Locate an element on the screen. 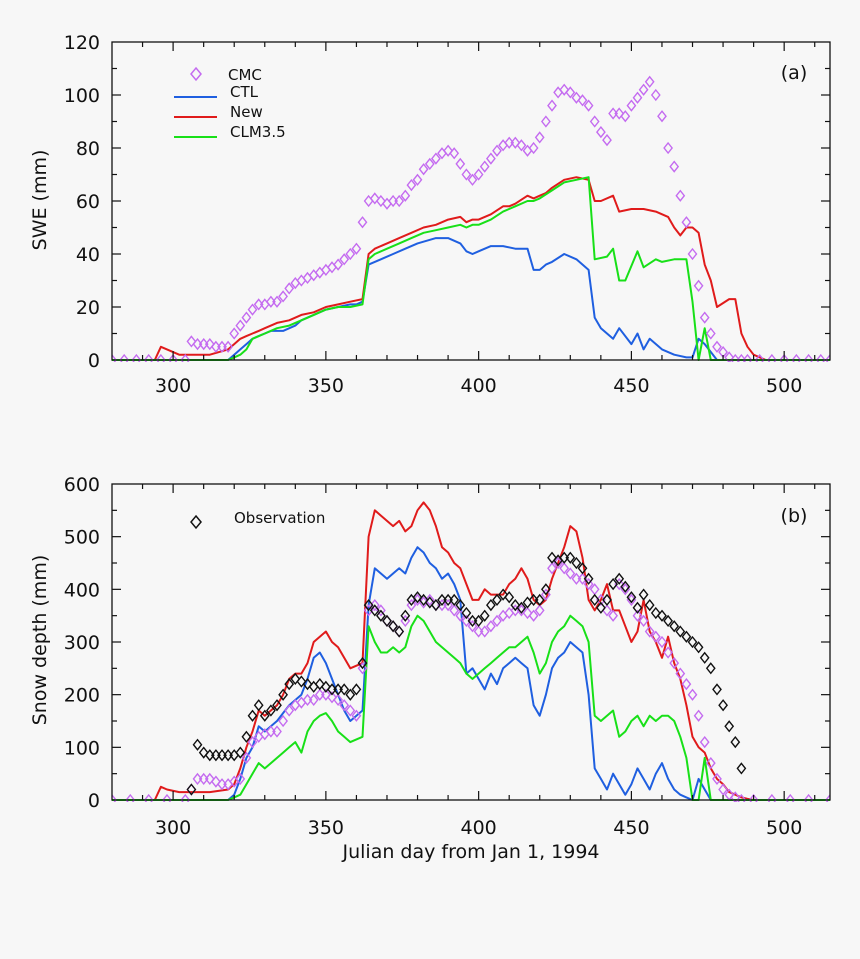 The image size is (860, 959). swe-series-ctl-line is located at coordinates (471, 299).